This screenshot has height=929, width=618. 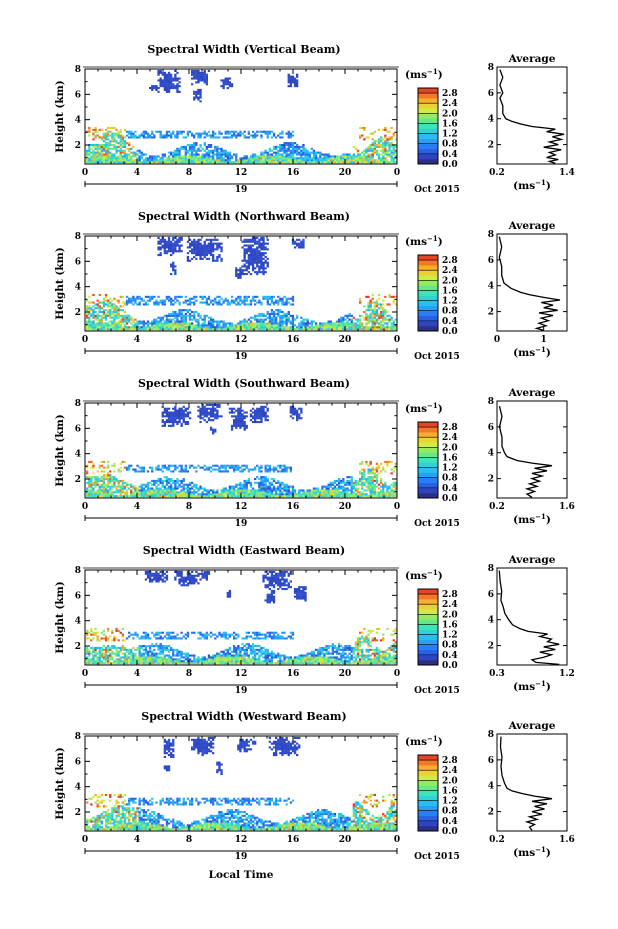 What do you see at coordinates (450, 94) in the screenshot?
I see `colorbar-tick-label: 2.8` at bounding box center [450, 94].